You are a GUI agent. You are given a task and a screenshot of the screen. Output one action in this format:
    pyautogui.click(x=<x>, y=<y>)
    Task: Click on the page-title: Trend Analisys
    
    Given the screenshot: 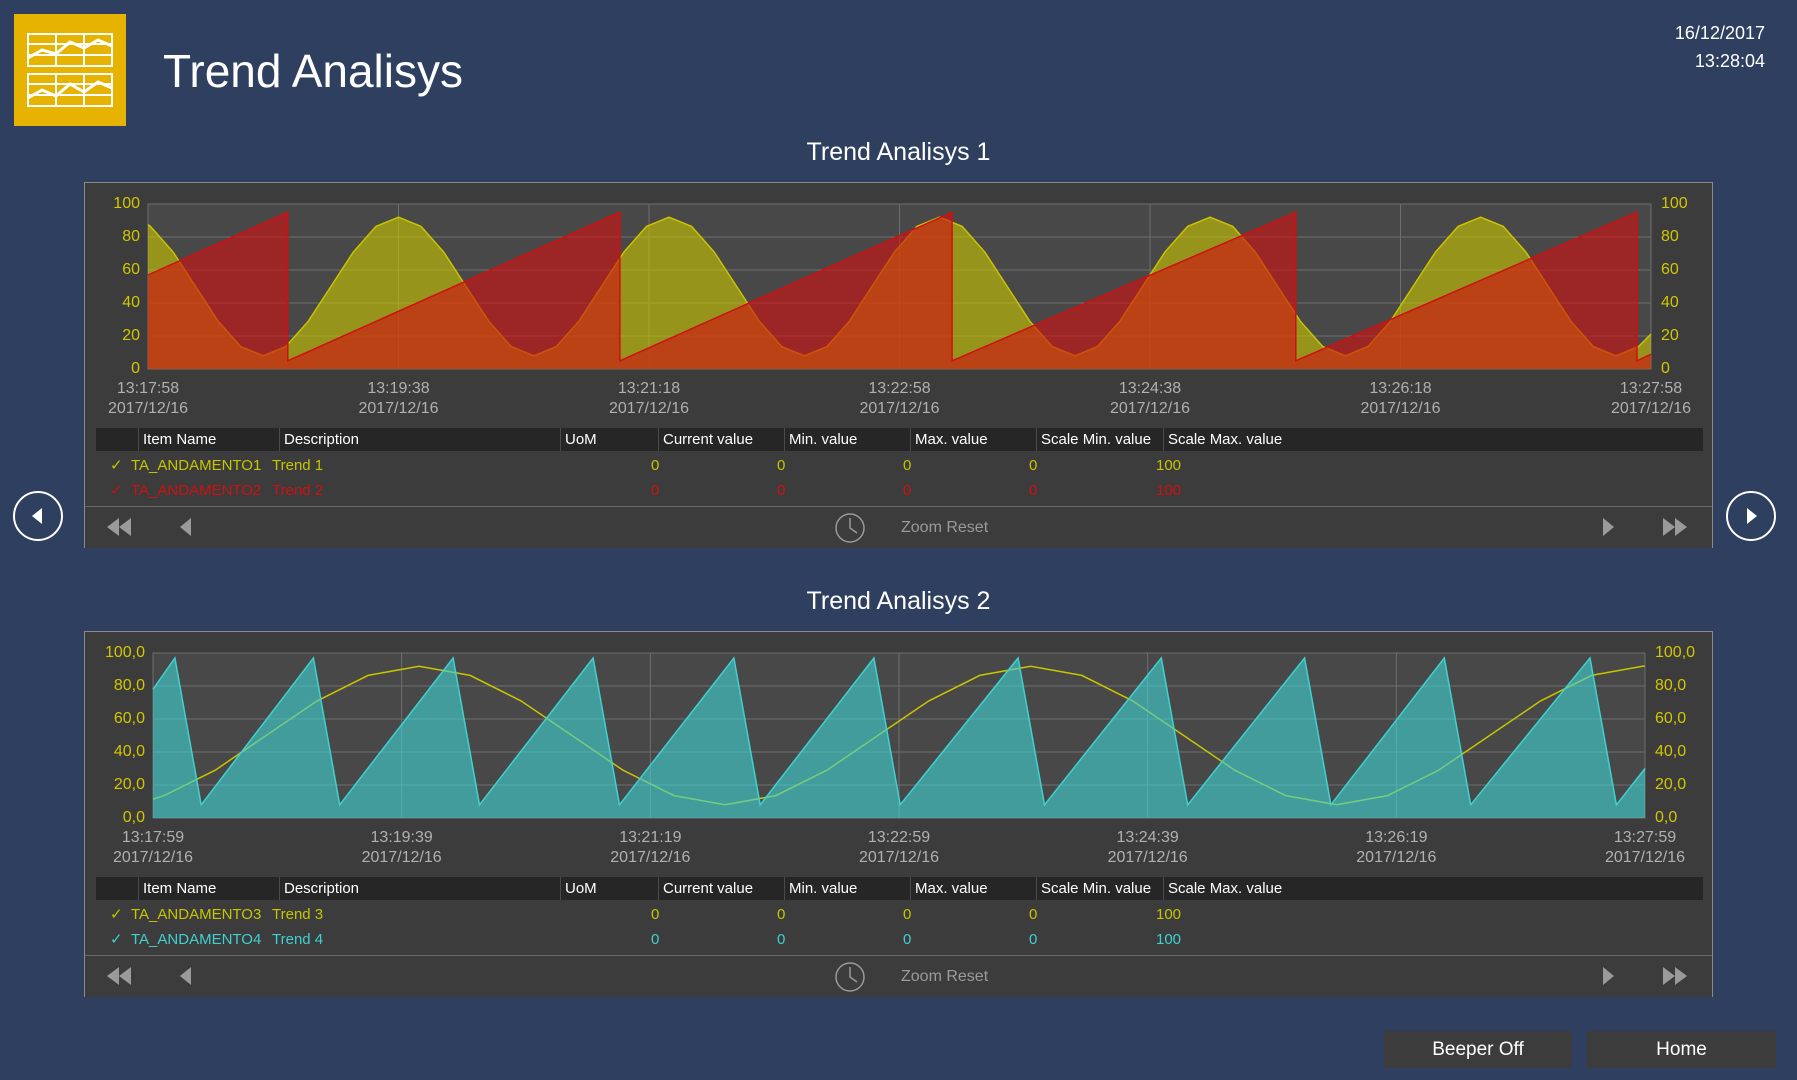 What is the action you would take?
    pyautogui.click(x=313, y=71)
    